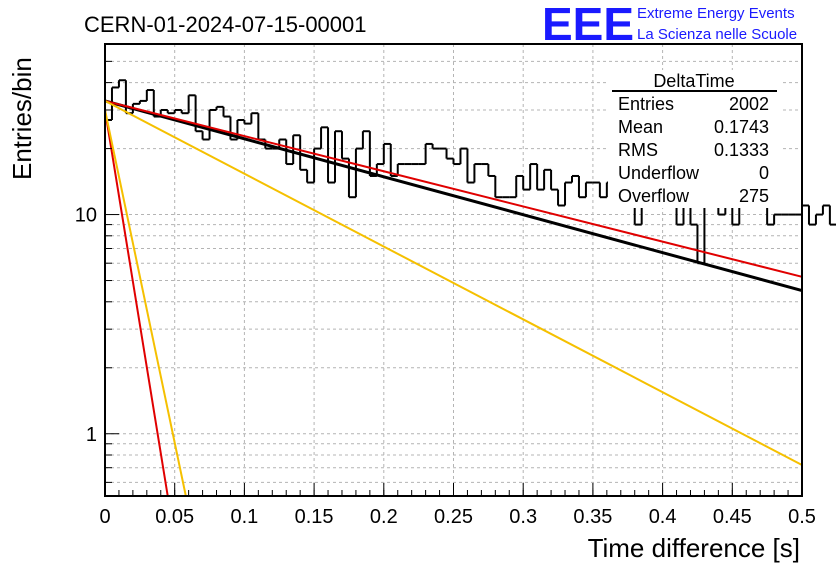 Image resolution: width=836 pixels, height=572 pixels. I want to click on y-tick-label: 1, so click(91, 435).